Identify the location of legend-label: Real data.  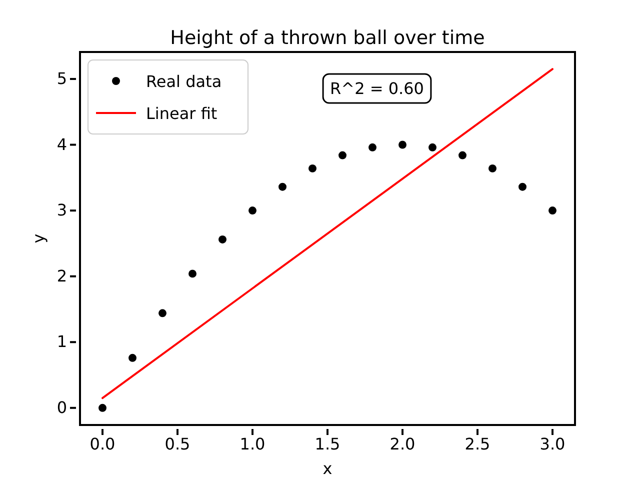
(184, 81).